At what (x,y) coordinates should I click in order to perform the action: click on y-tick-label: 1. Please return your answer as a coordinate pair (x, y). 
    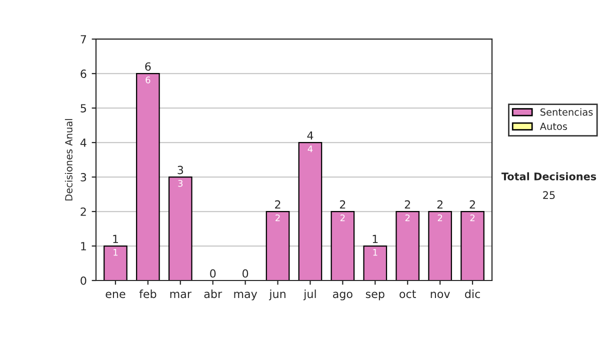
    Looking at the image, I should click on (83, 246).